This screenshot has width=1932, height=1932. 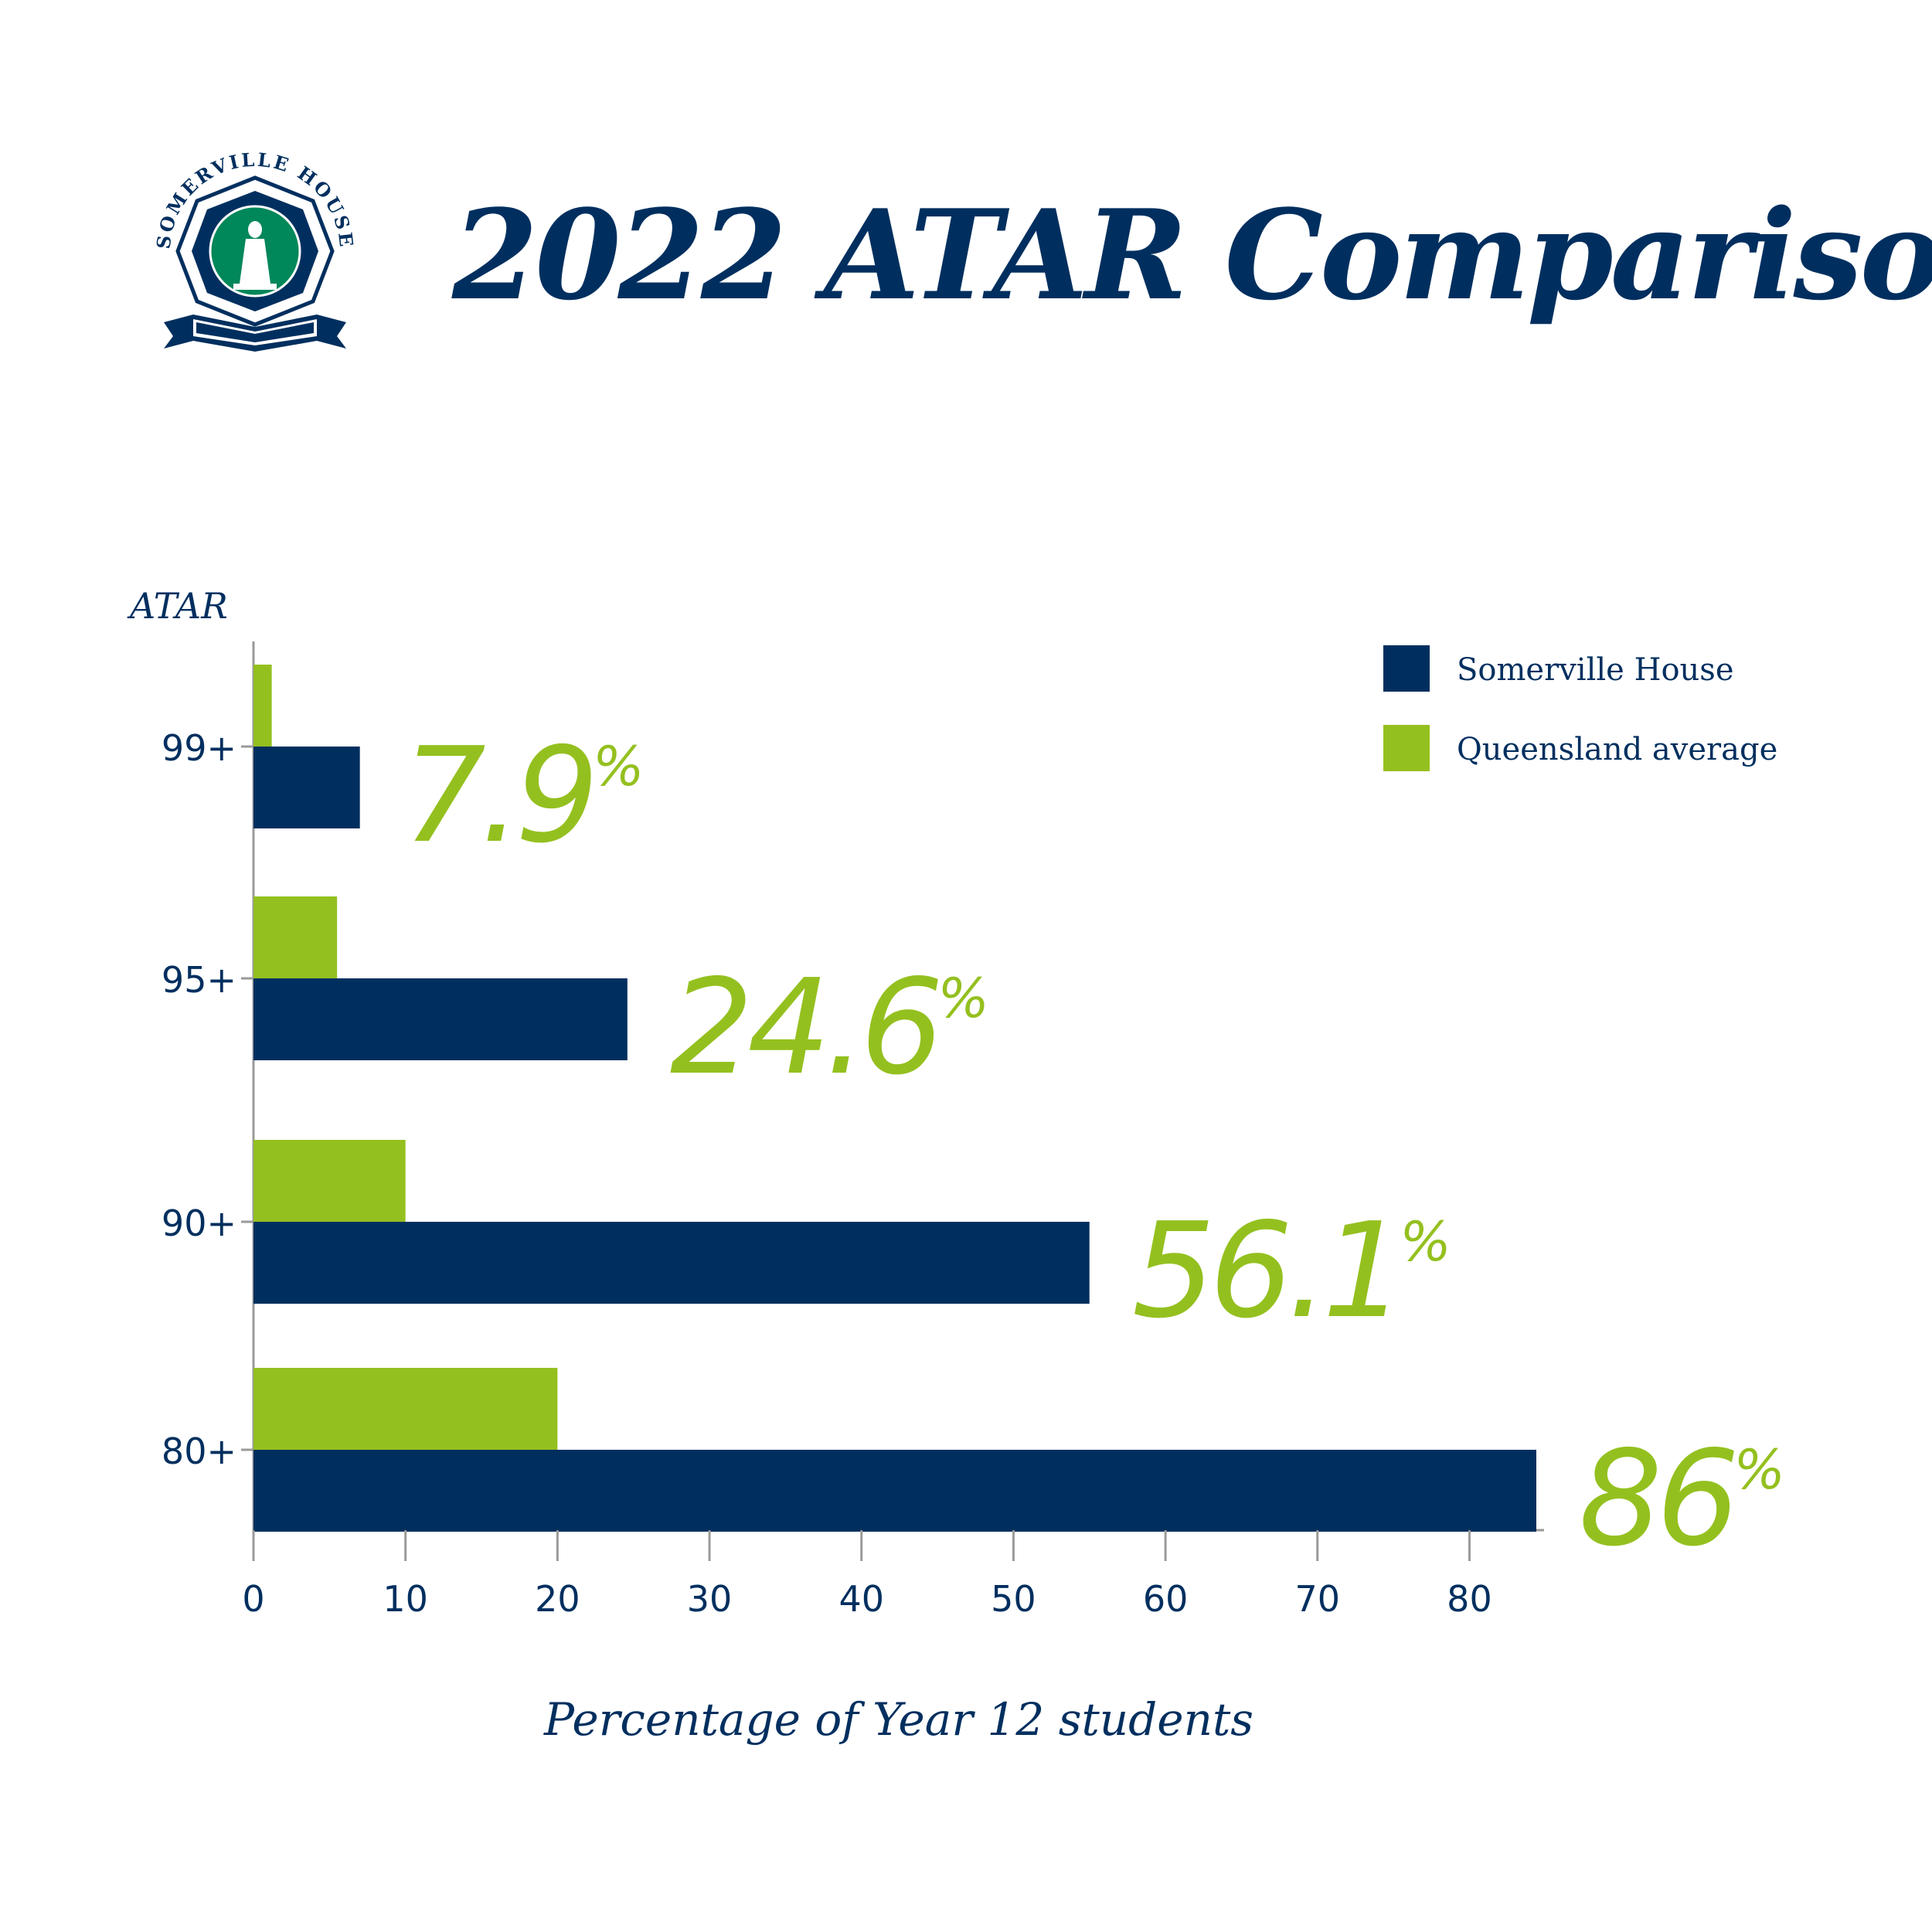 I want to click on y-tick-label: 90+, so click(x=199, y=1223).